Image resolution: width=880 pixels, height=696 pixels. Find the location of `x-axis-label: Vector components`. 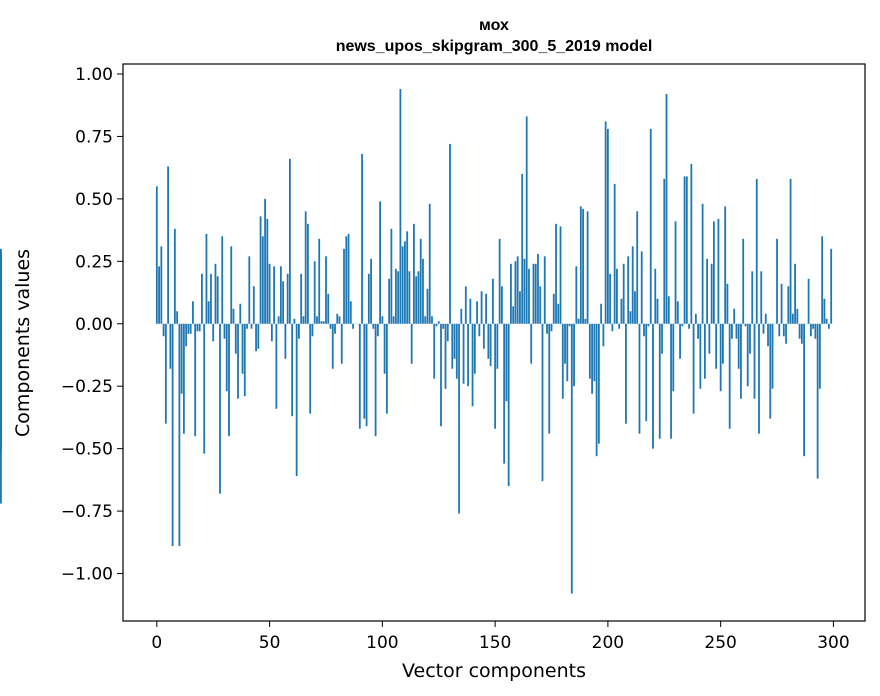

x-axis-label: Vector components is located at coordinates (494, 671).